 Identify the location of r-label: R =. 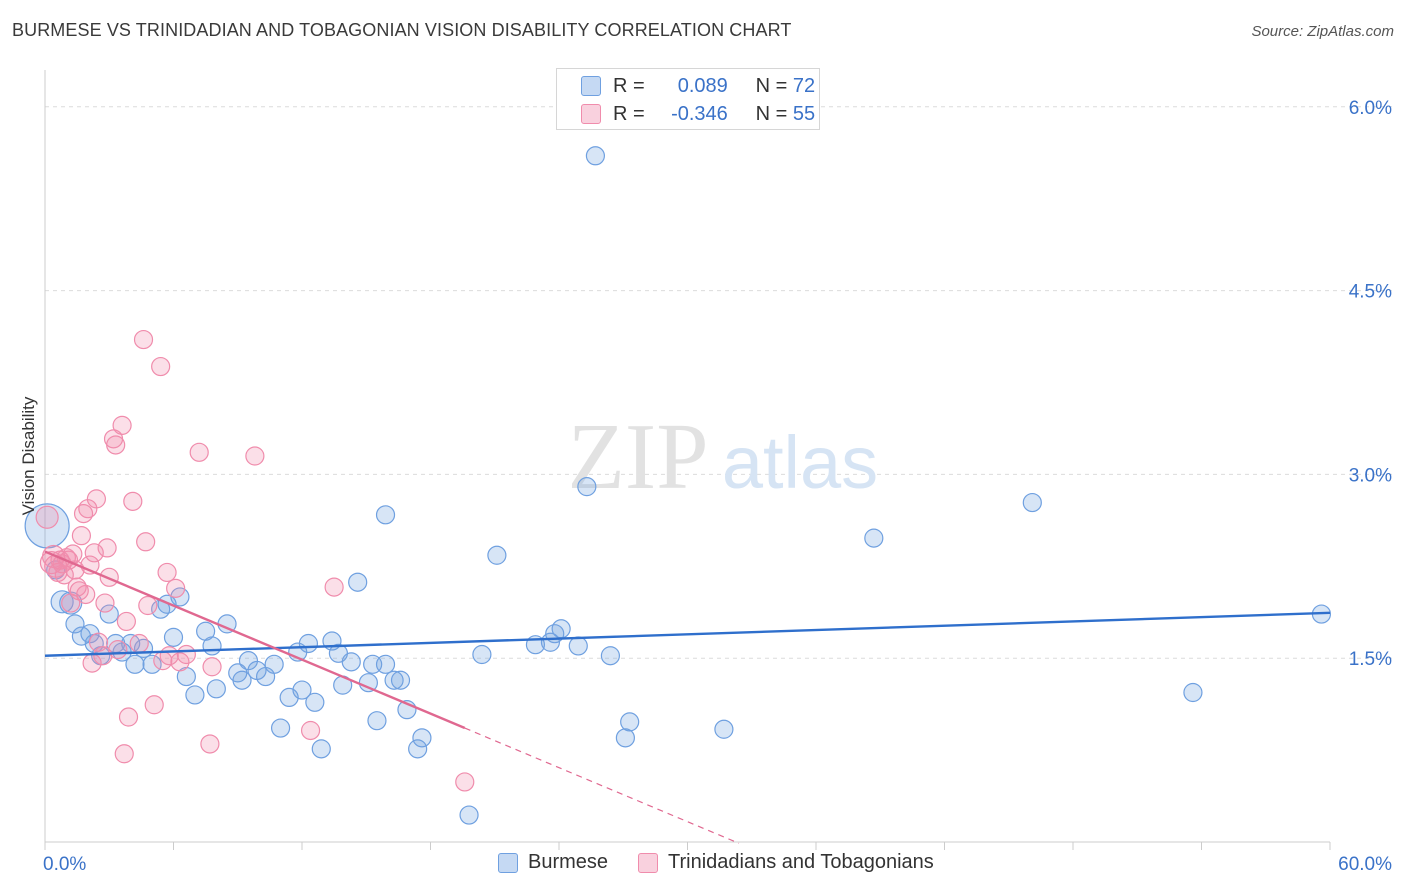
(629, 113).